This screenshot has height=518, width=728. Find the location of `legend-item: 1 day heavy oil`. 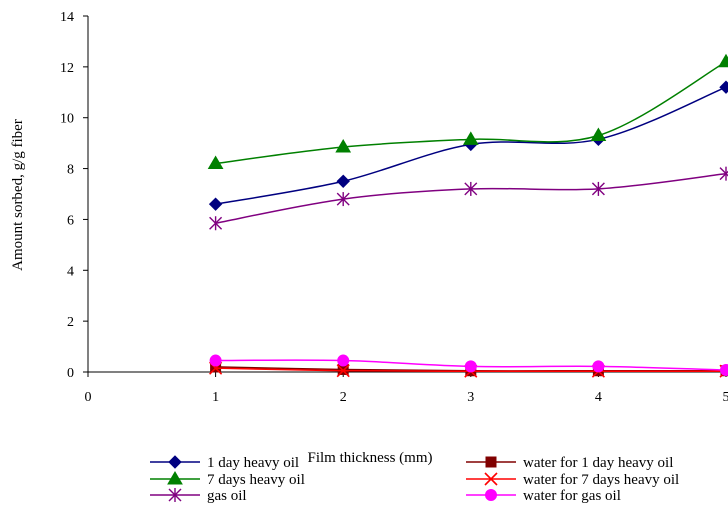

legend-item: 1 day heavy oil is located at coordinates (224, 463).